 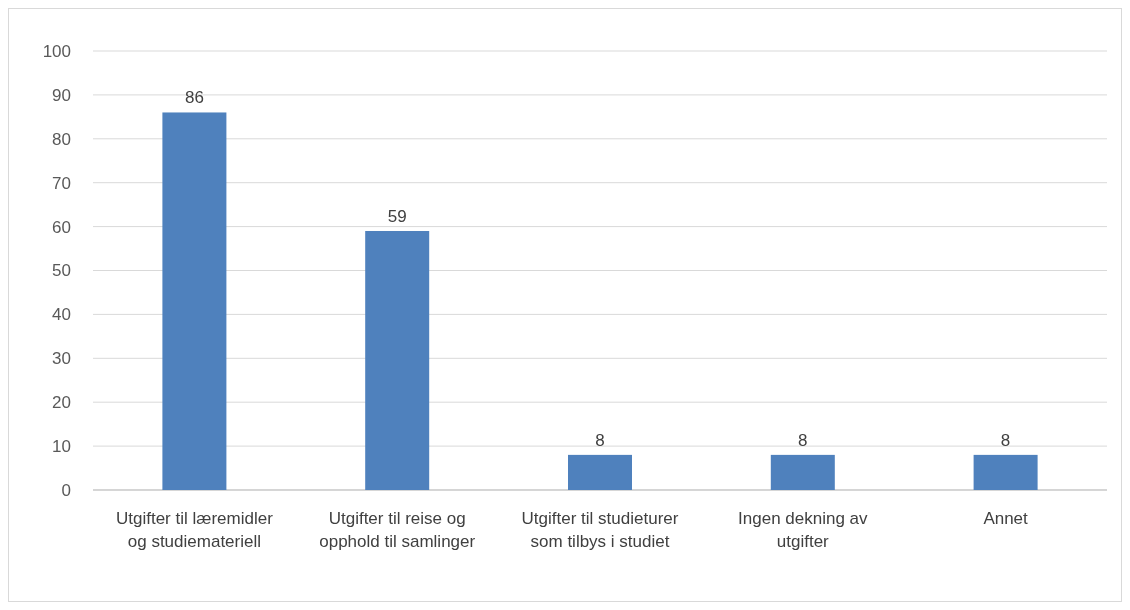 I want to click on x-tick-label: Utgifter til læremidler og studiemateriell, so click(x=194, y=530).